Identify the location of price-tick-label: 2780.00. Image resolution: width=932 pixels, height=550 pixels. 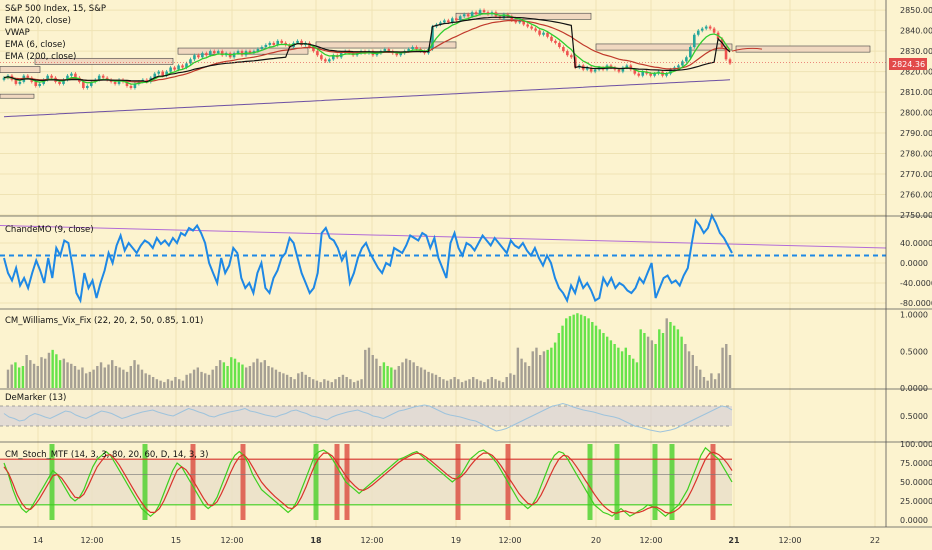
(916, 154).